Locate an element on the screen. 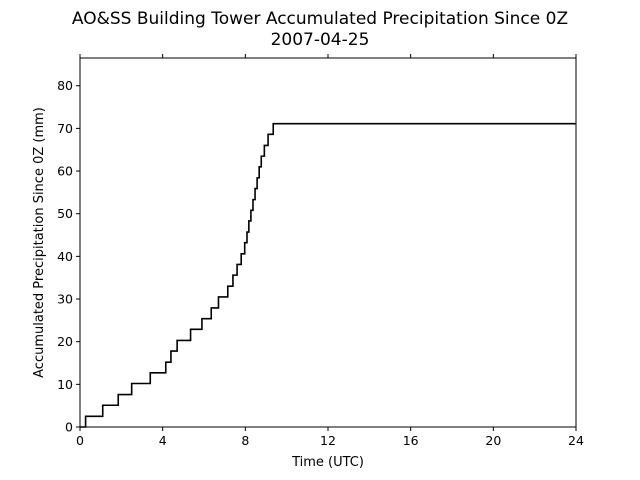 The image size is (640, 480). y-tick-label: 80 is located at coordinates (65, 85).